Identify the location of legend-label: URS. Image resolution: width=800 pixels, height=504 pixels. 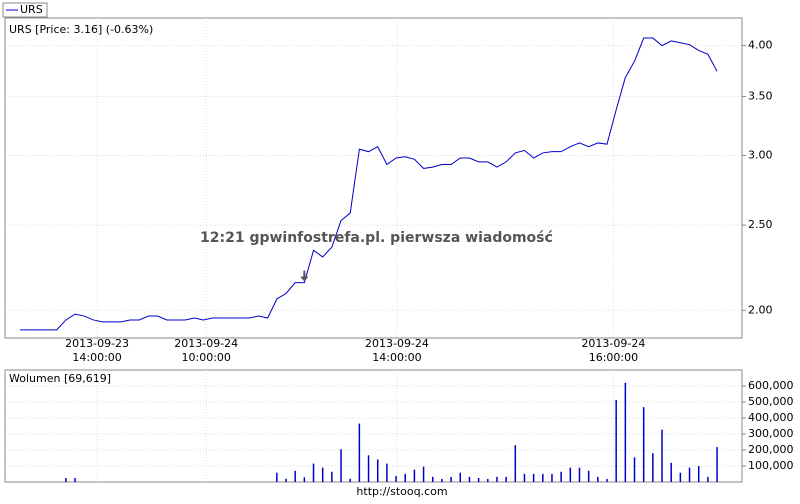
(31, 9).